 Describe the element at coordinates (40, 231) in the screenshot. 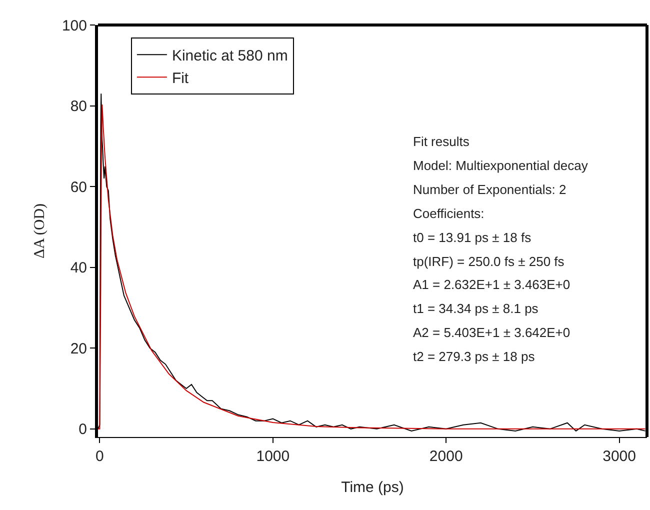

I see `y-axis-title: ΔA (OD)` at that location.